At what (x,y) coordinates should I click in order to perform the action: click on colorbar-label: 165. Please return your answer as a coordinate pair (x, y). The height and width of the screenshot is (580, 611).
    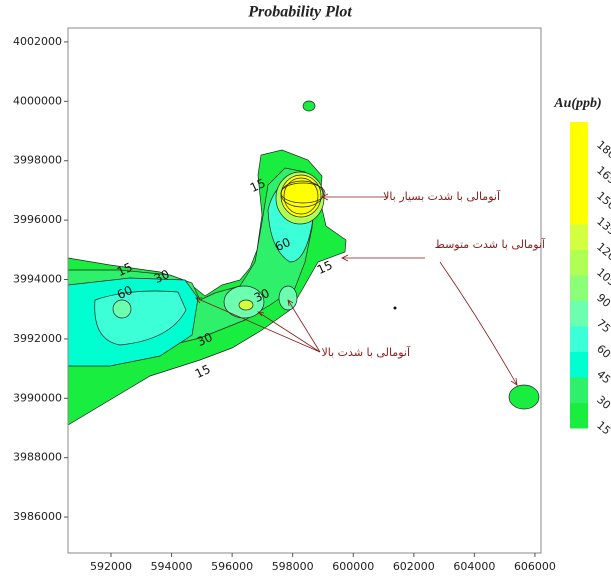
    Looking at the image, I should click on (602, 175).